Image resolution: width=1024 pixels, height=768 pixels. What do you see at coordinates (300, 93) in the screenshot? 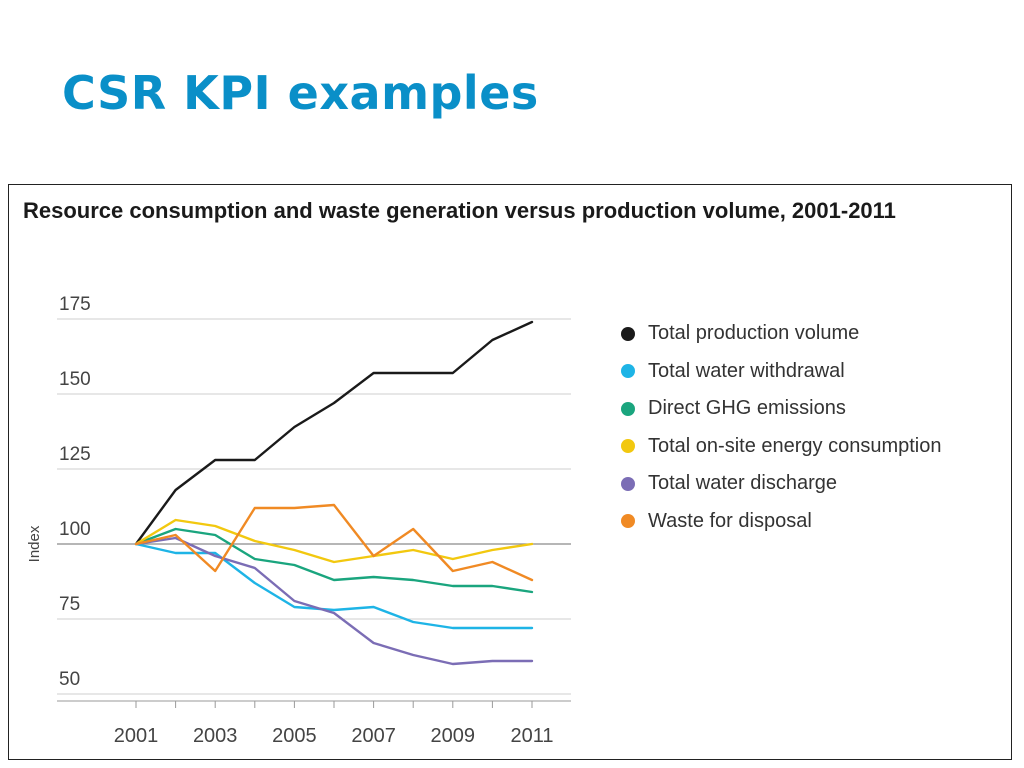
I see `slide-title: CSR KPI examples` at bounding box center [300, 93].